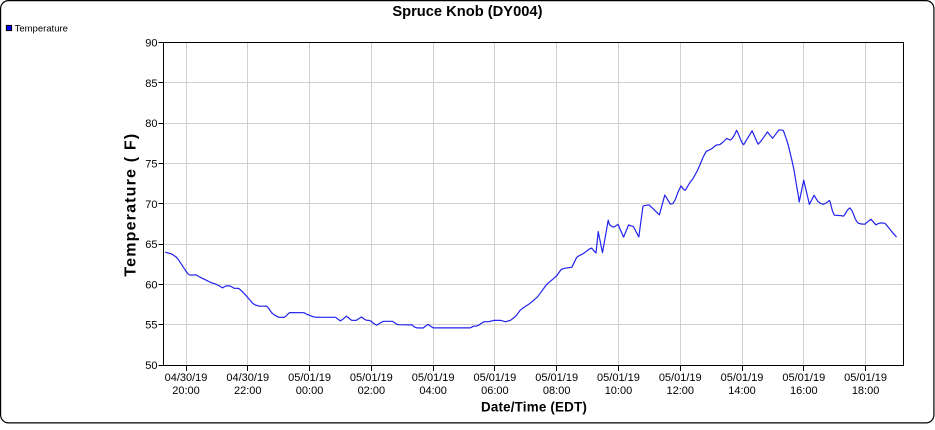  What do you see at coordinates (151, 245) in the screenshot?
I see `svg-text: 65` at bounding box center [151, 245].